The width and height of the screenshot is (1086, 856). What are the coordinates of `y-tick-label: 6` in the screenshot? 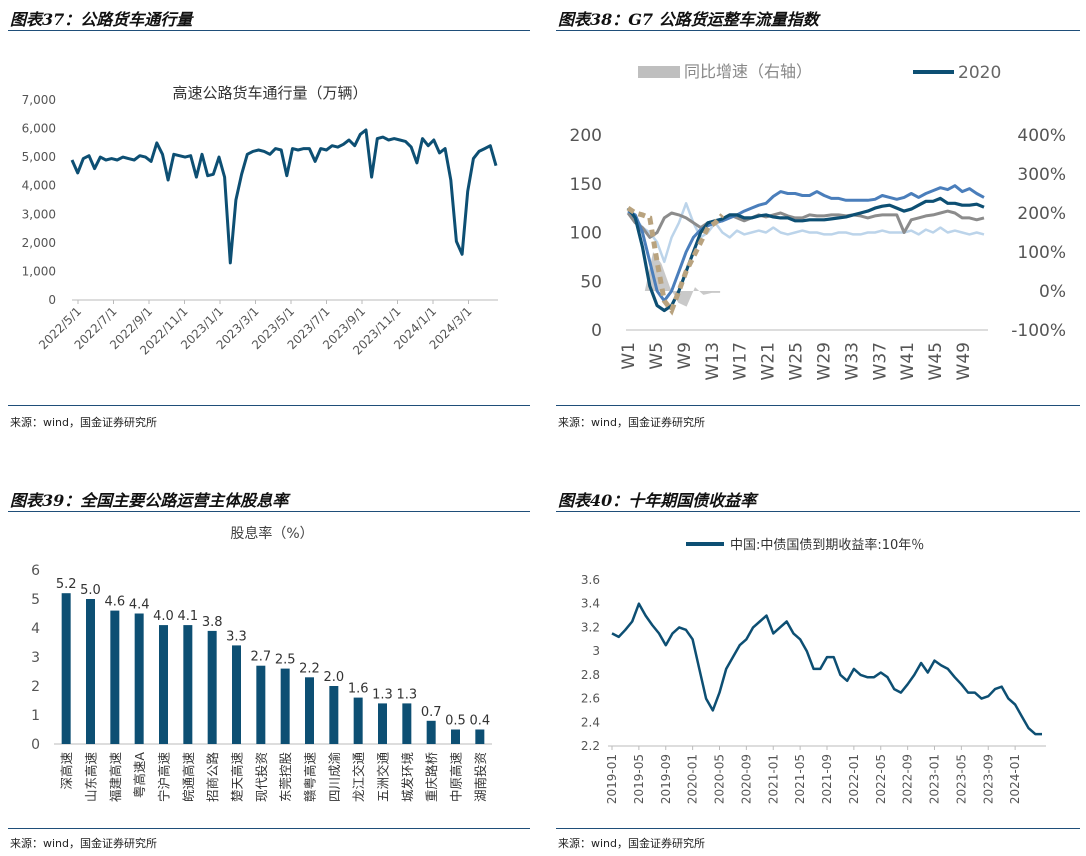 It's located at (35, 571).